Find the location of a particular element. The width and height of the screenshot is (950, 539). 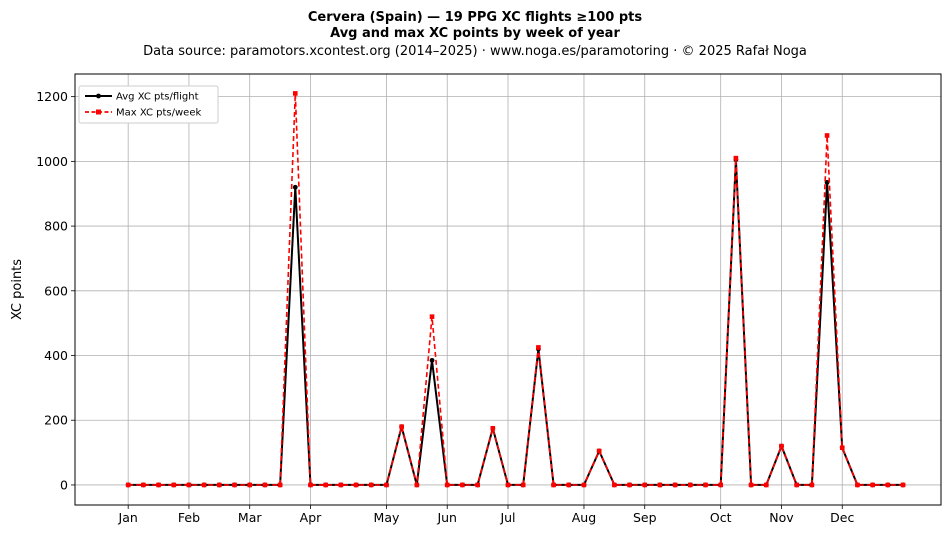

y-tick-label: 1200 is located at coordinates (52, 96).